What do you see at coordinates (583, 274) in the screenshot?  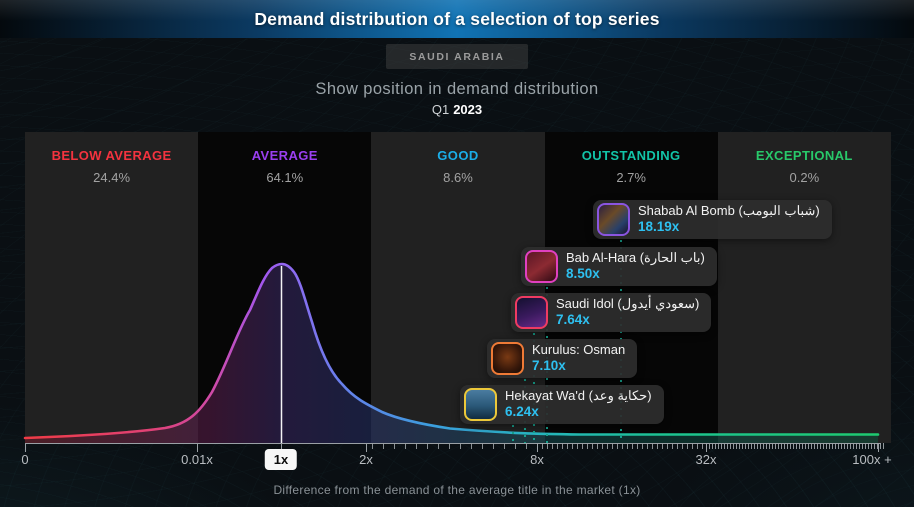 I see `series-demand-value: 8.50x` at bounding box center [583, 274].